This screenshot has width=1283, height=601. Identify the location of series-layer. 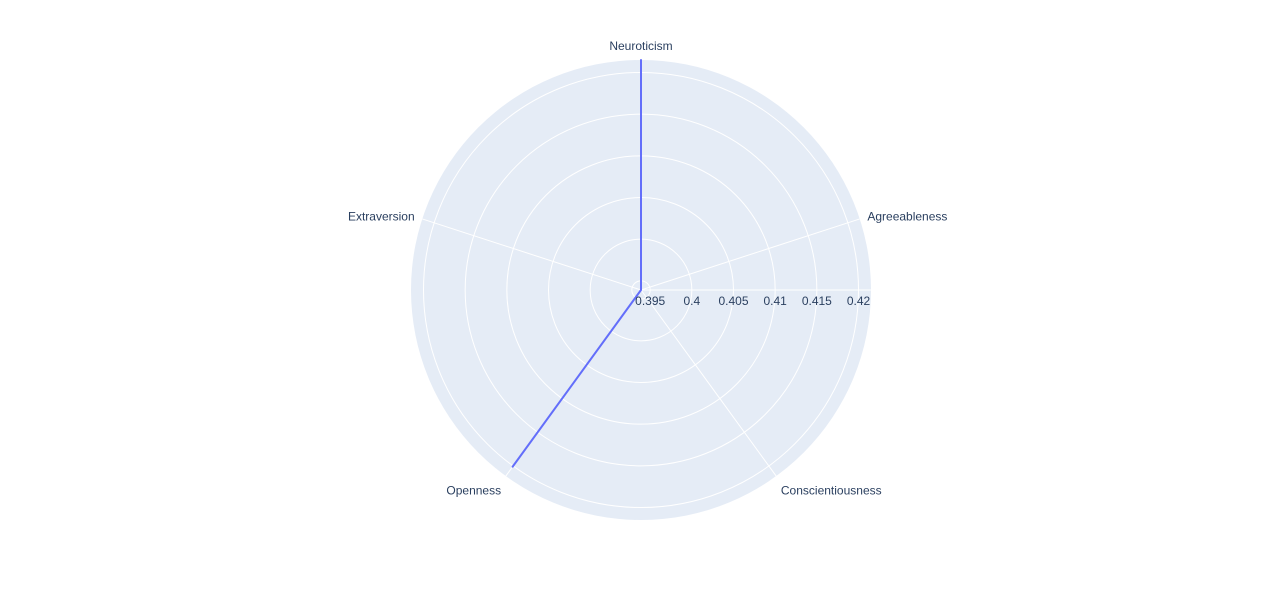
(576, 263).